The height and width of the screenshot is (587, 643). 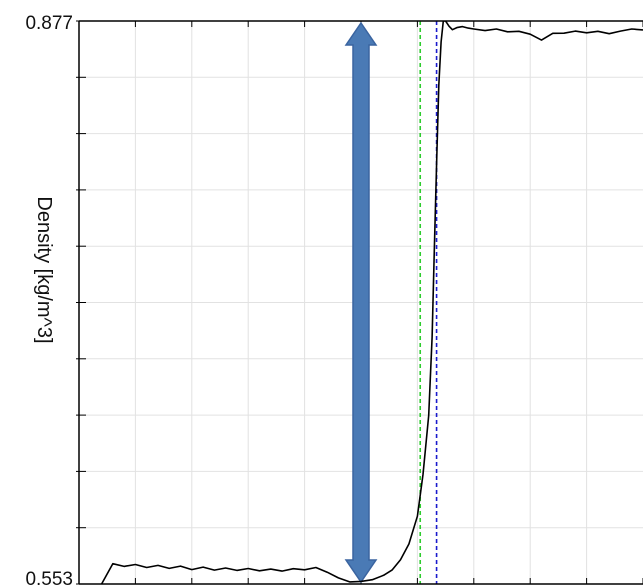 What do you see at coordinates (49, 578) in the screenshot?
I see `y-tick-label-bottom: 0.553` at bounding box center [49, 578].